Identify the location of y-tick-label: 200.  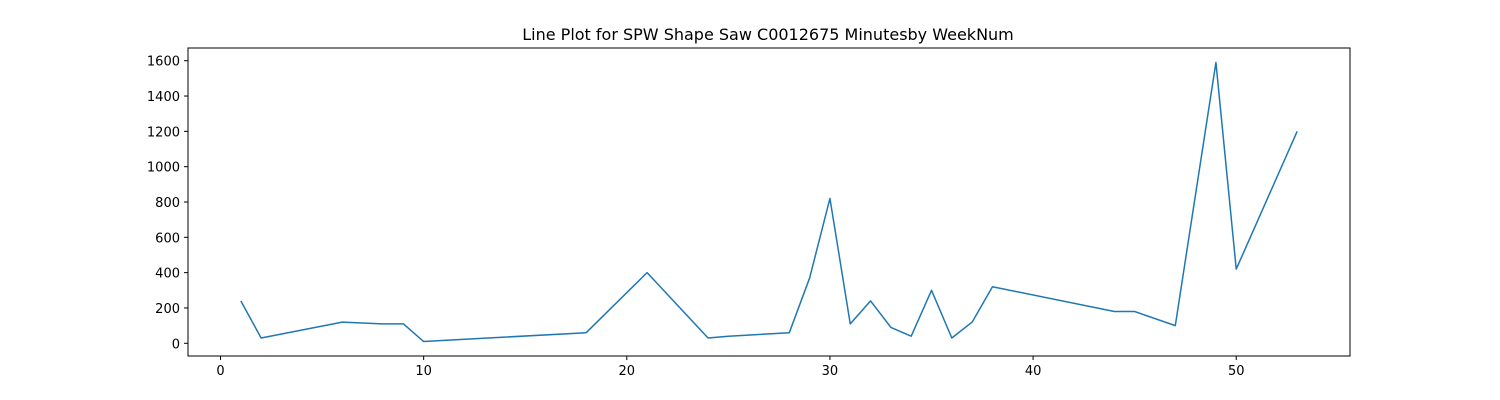
(167, 309).